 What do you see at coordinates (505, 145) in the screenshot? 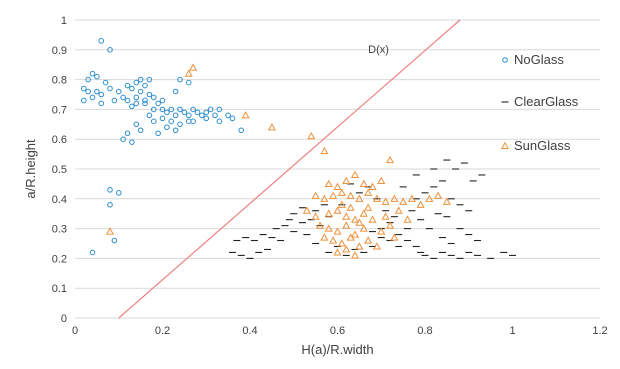
I see `legend-marker` at bounding box center [505, 145].